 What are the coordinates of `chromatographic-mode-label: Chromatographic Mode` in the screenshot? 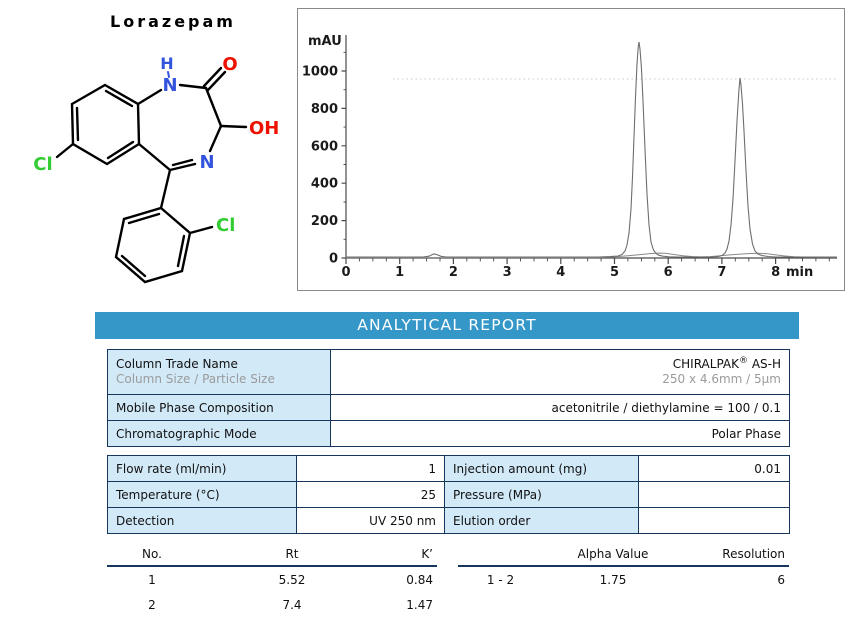 It's located at (219, 433).